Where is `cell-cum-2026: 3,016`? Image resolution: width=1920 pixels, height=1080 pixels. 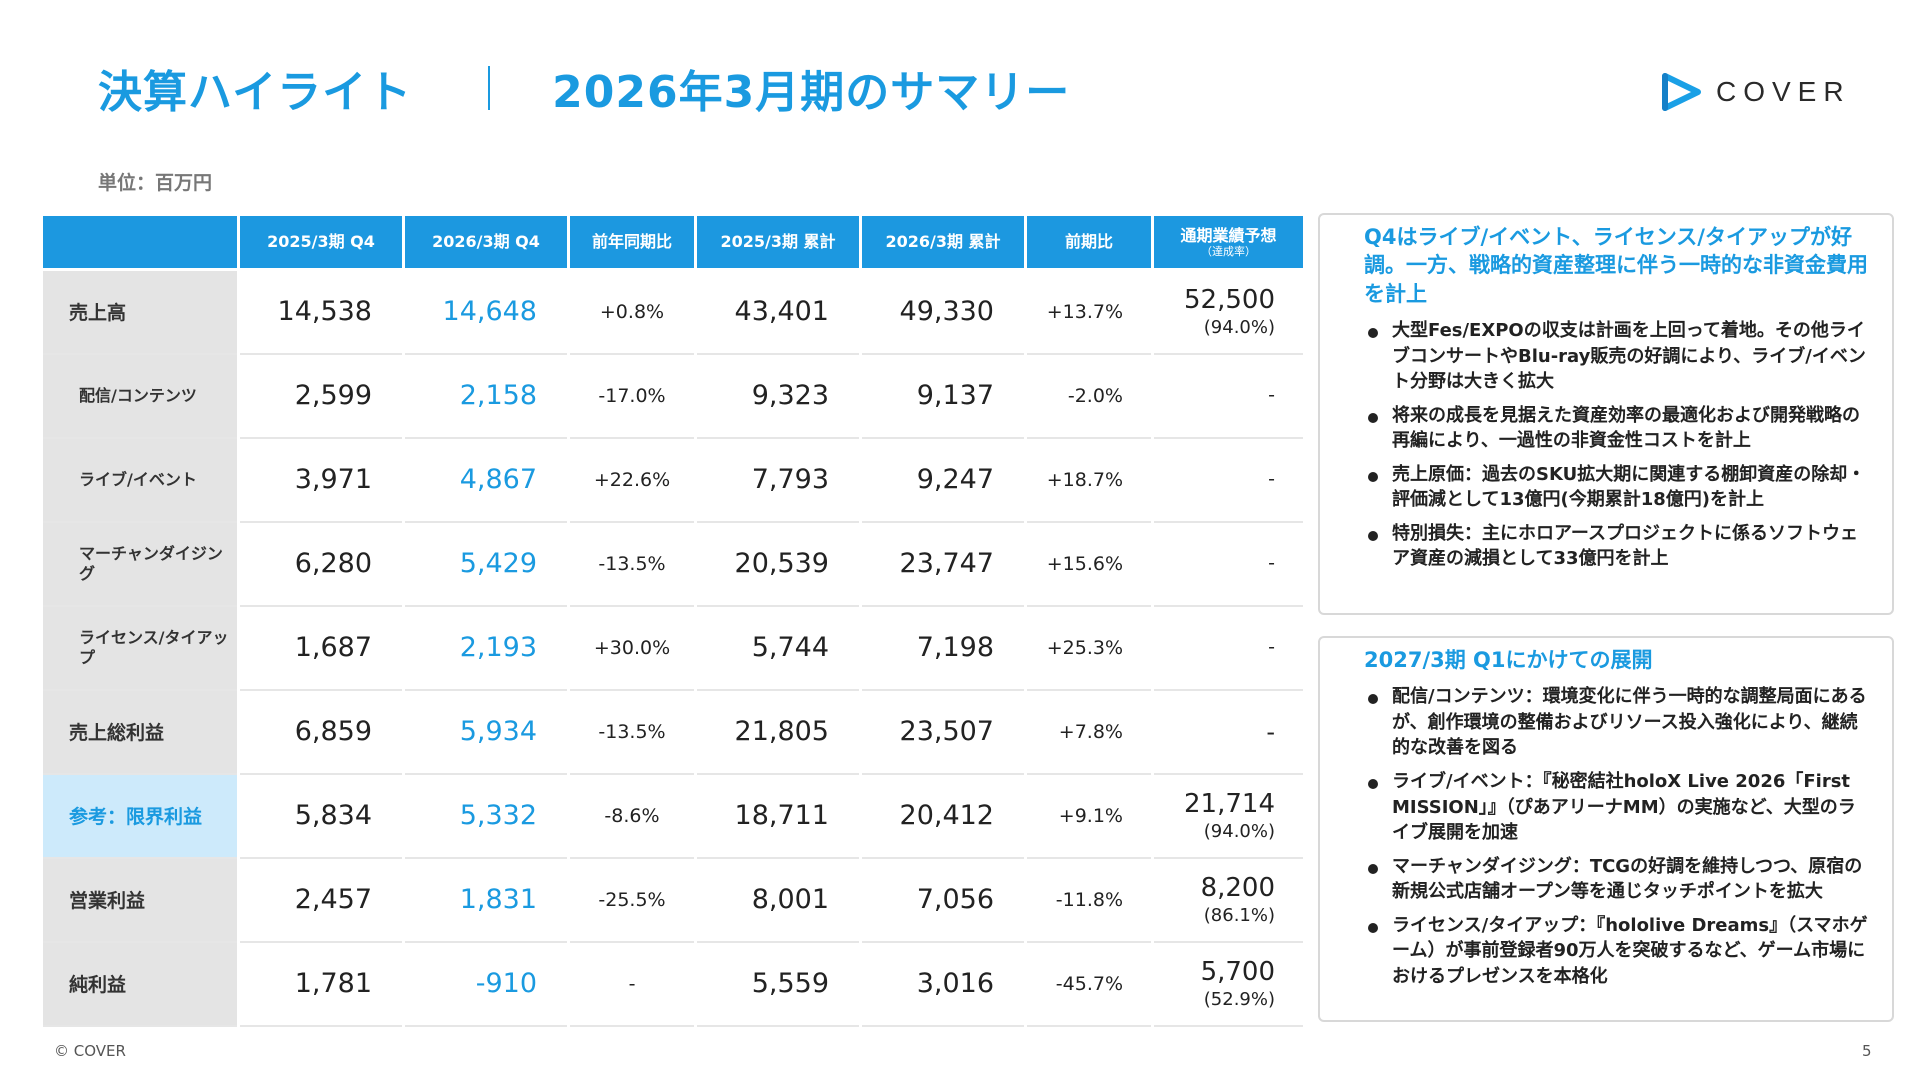 cell-cum-2026: 3,016 is located at coordinates (943, 984).